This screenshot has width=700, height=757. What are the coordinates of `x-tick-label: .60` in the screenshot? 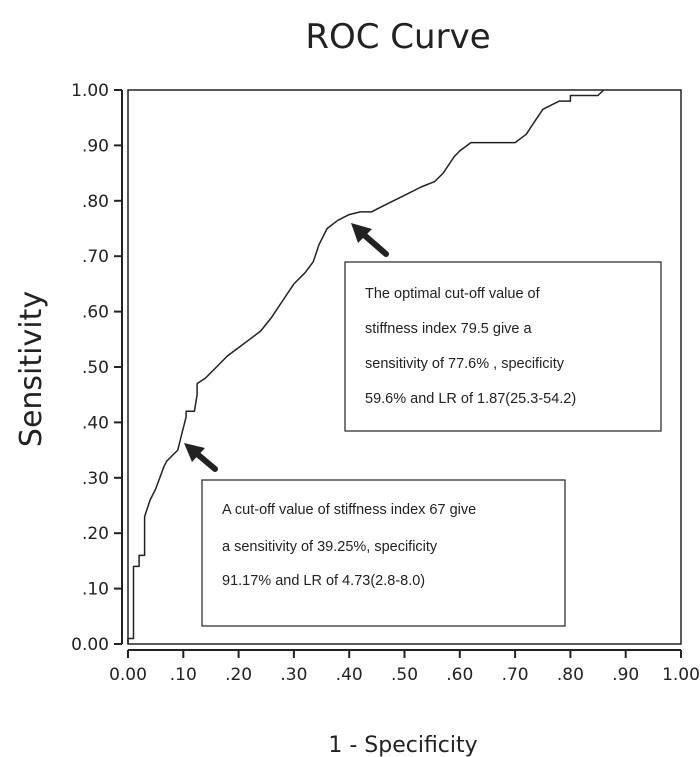 It's located at (459, 675).